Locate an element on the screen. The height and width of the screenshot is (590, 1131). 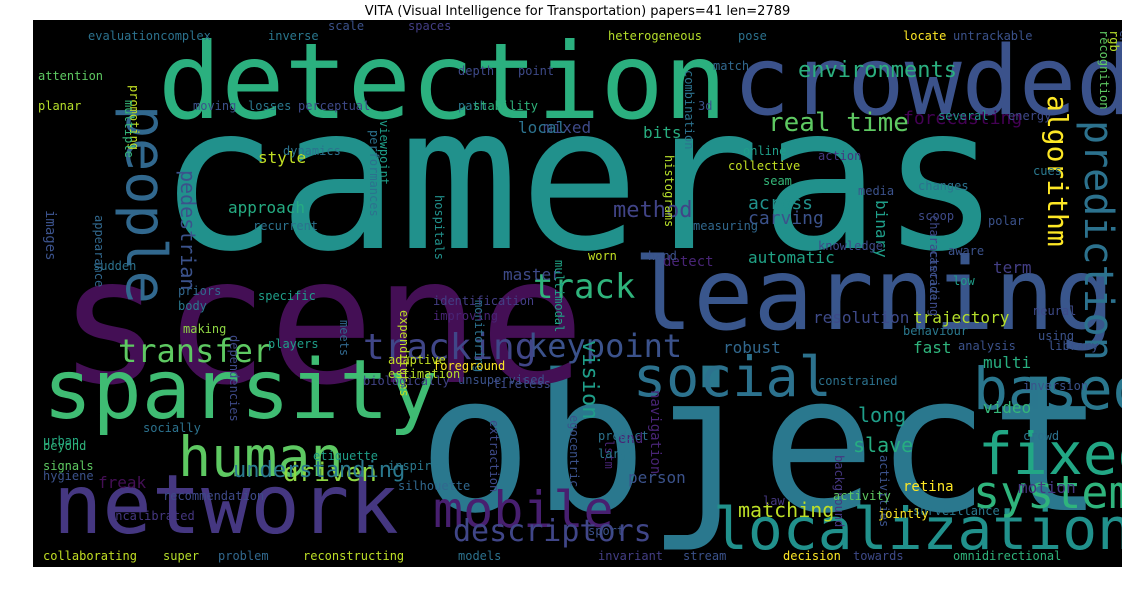
cloud-word: dependencies is located at coordinates (234, 378).